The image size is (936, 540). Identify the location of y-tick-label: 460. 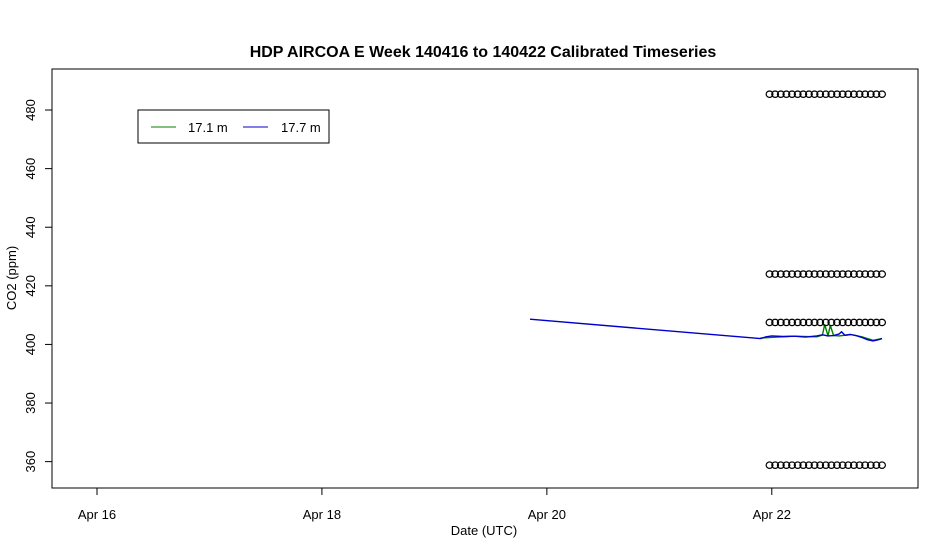
(30, 169).